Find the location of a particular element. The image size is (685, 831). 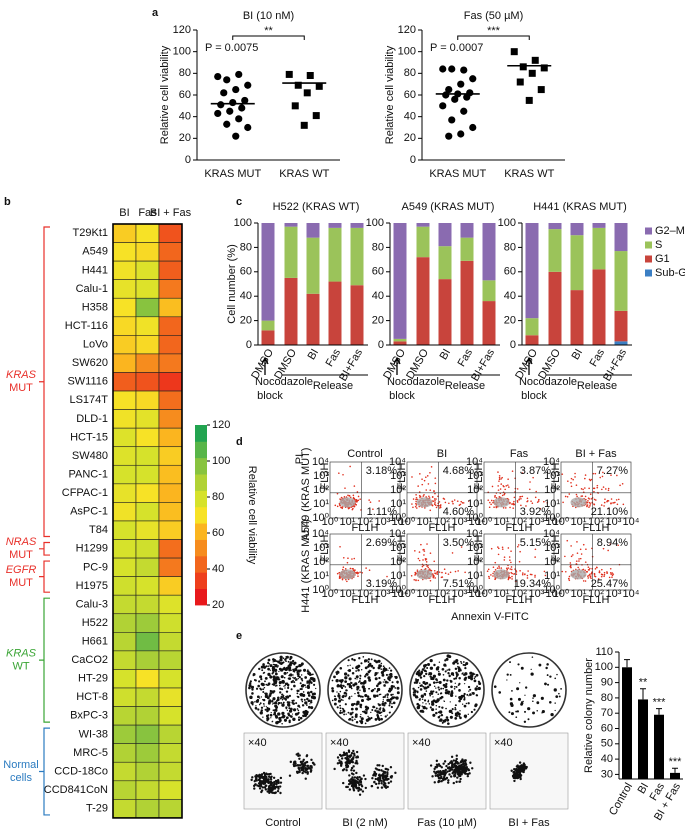

magnification: ×40 is located at coordinates (339, 743).